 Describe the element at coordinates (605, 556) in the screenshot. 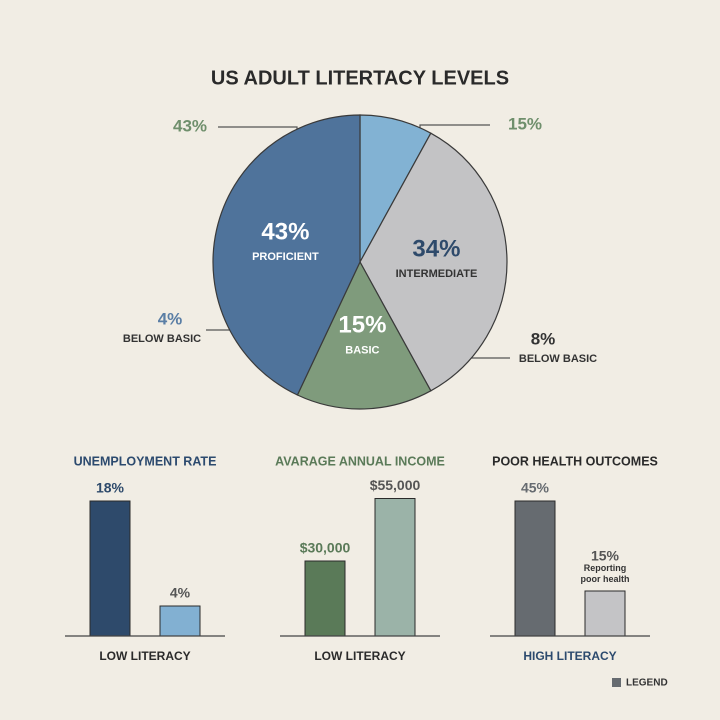

I see `value-label: 15%` at that location.